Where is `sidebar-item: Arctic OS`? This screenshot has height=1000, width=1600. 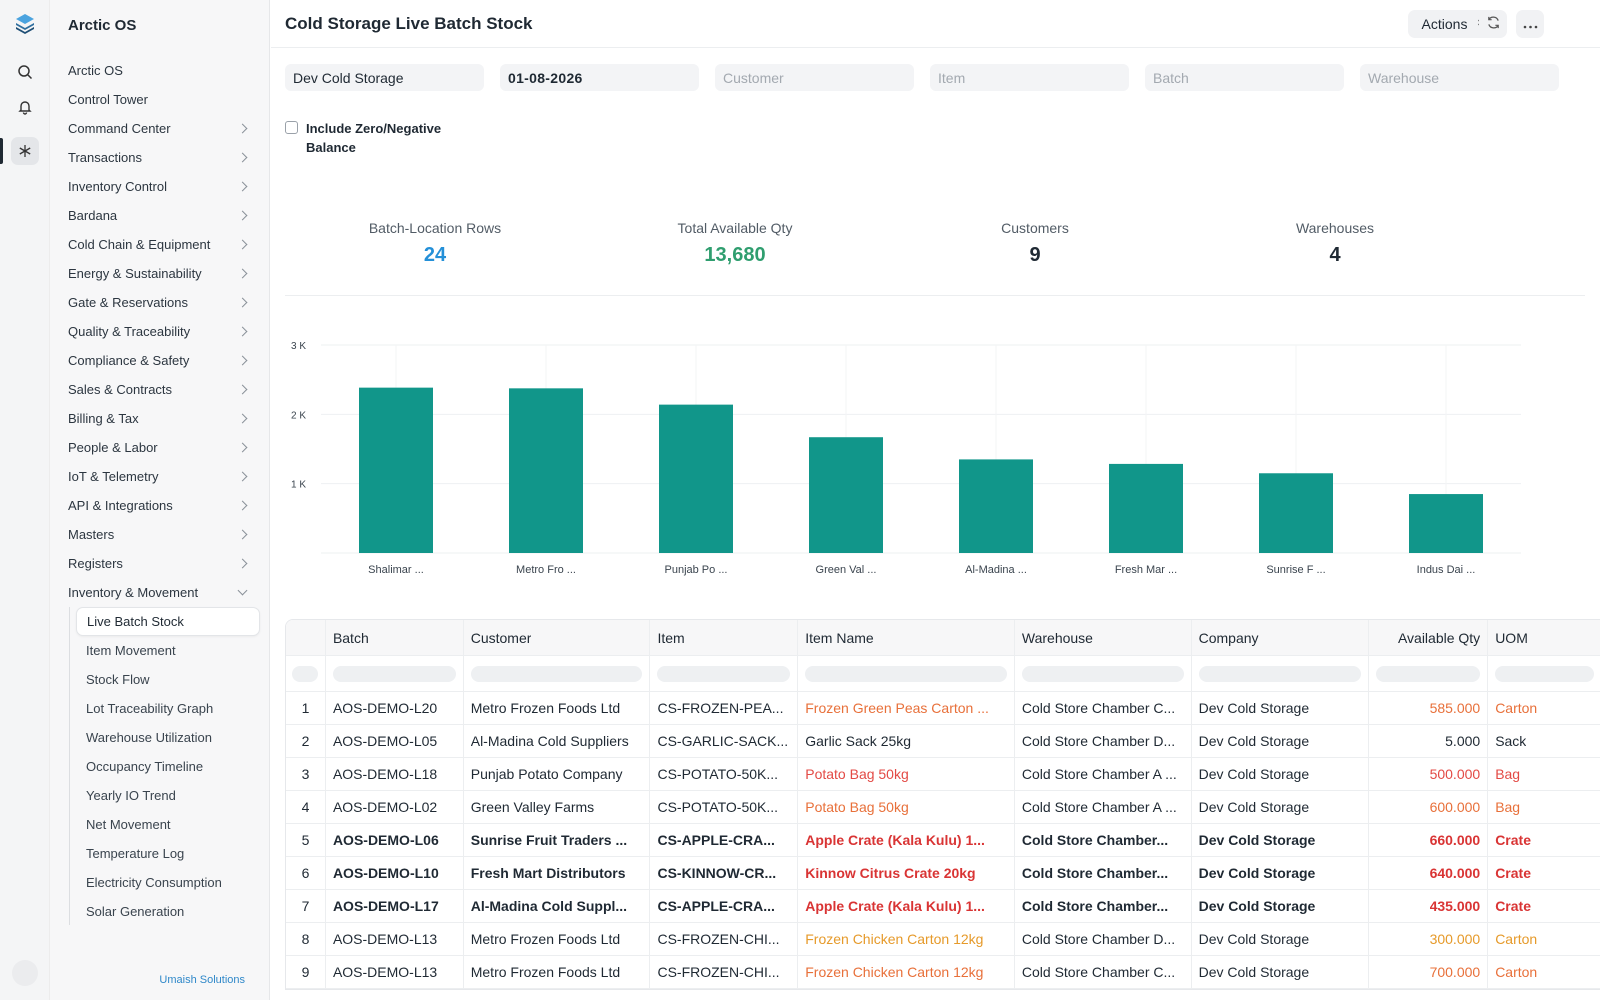
sidebar-item: Arctic OS is located at coordinates (160, 70).